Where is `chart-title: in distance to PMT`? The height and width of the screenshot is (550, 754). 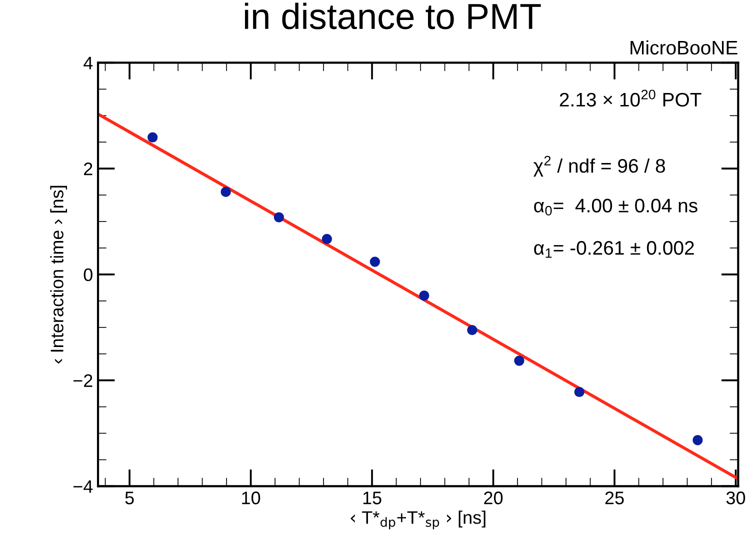 chart-title: in distance to PMT is located at coordinates (392, 16).